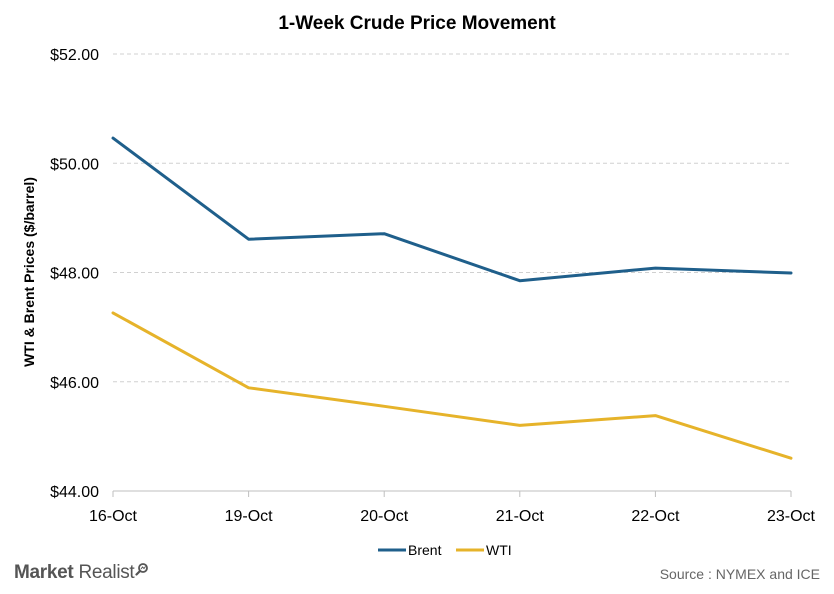  I want to click on x-tick-label: 19-Oct, so click(249, 516).